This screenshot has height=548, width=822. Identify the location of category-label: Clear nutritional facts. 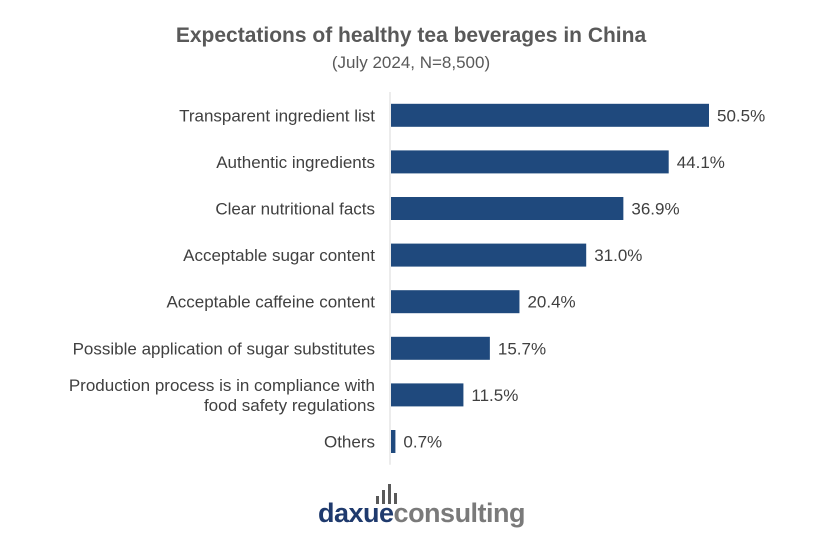
(295, 209).